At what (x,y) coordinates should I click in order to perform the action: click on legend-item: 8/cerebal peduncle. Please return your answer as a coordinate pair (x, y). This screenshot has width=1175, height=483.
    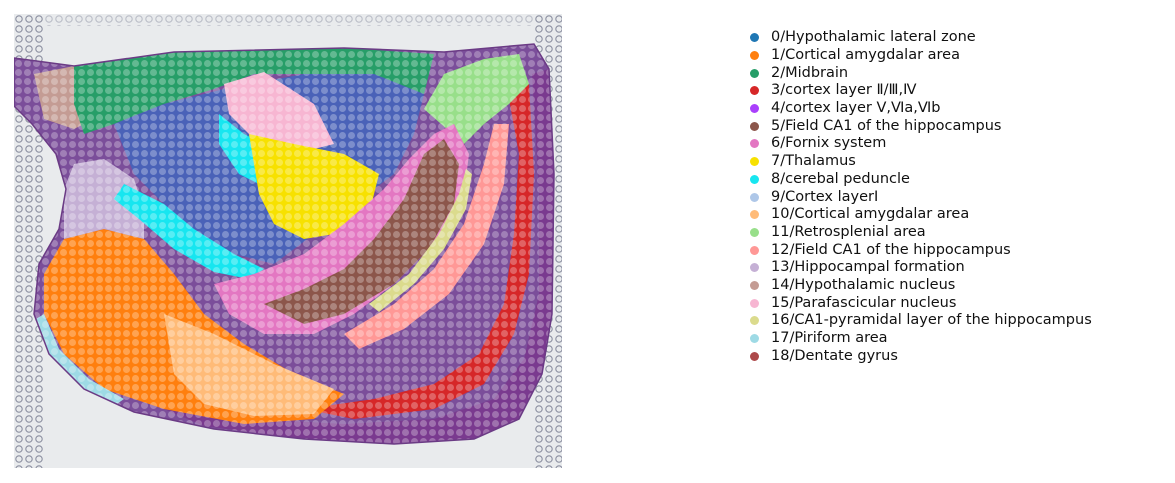
    Looking at the image, I should click on (921, 180).